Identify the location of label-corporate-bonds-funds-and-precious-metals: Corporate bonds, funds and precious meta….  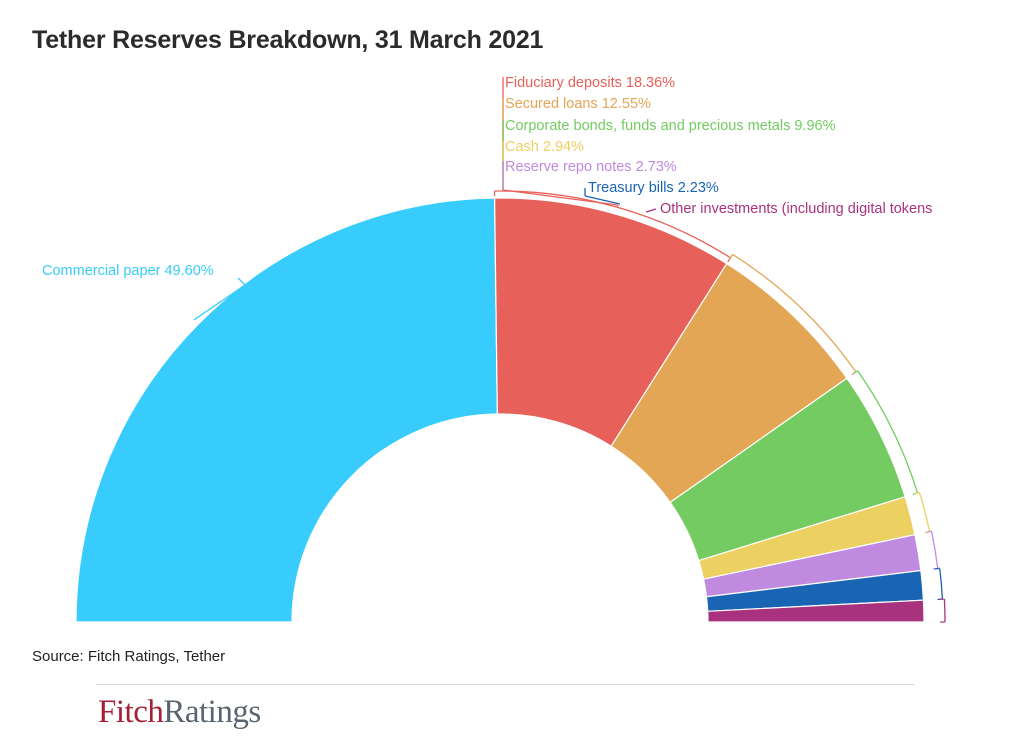
(670, 126).